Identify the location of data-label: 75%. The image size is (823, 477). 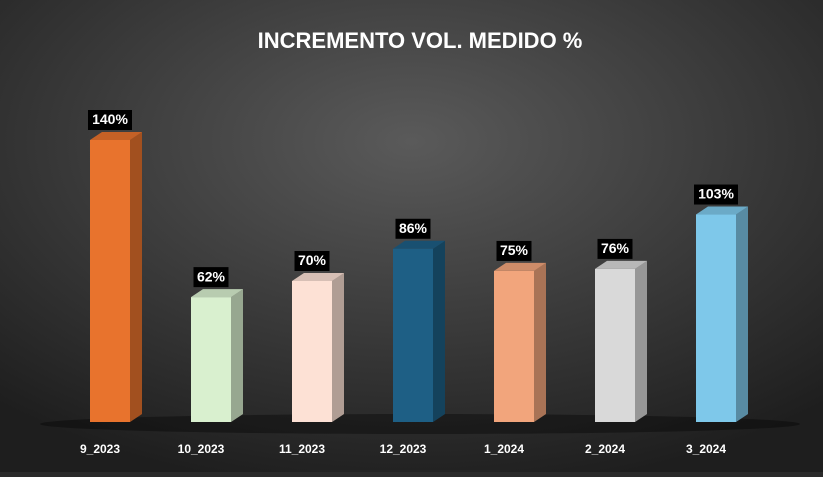
(514, 250).